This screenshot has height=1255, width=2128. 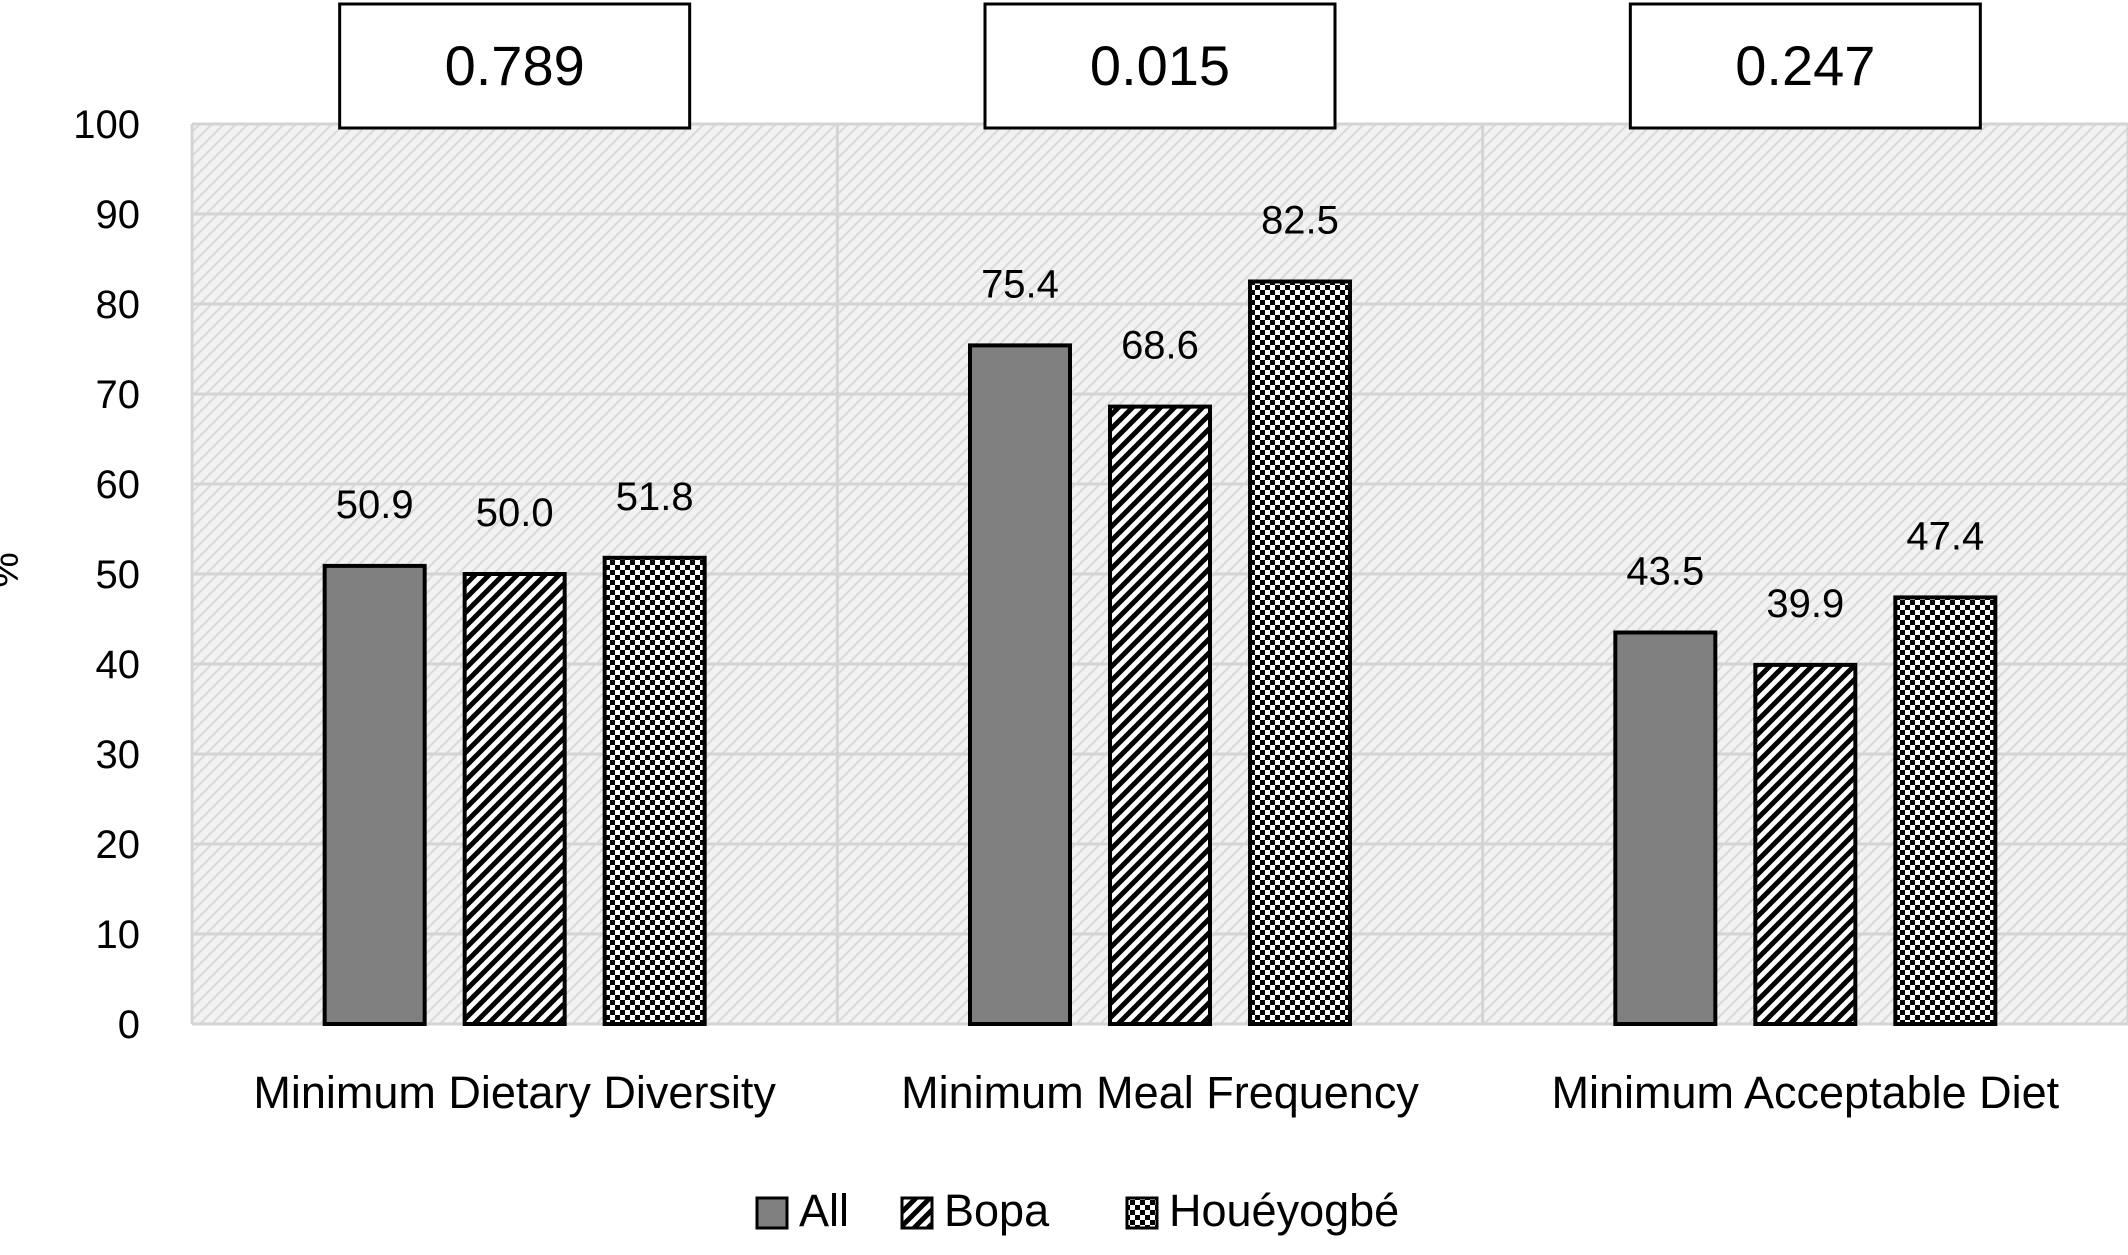 What do you see at coordinates (375, 505) in the screenshot?
I see `data-label: 50.9` at bounding box center [375, 505].